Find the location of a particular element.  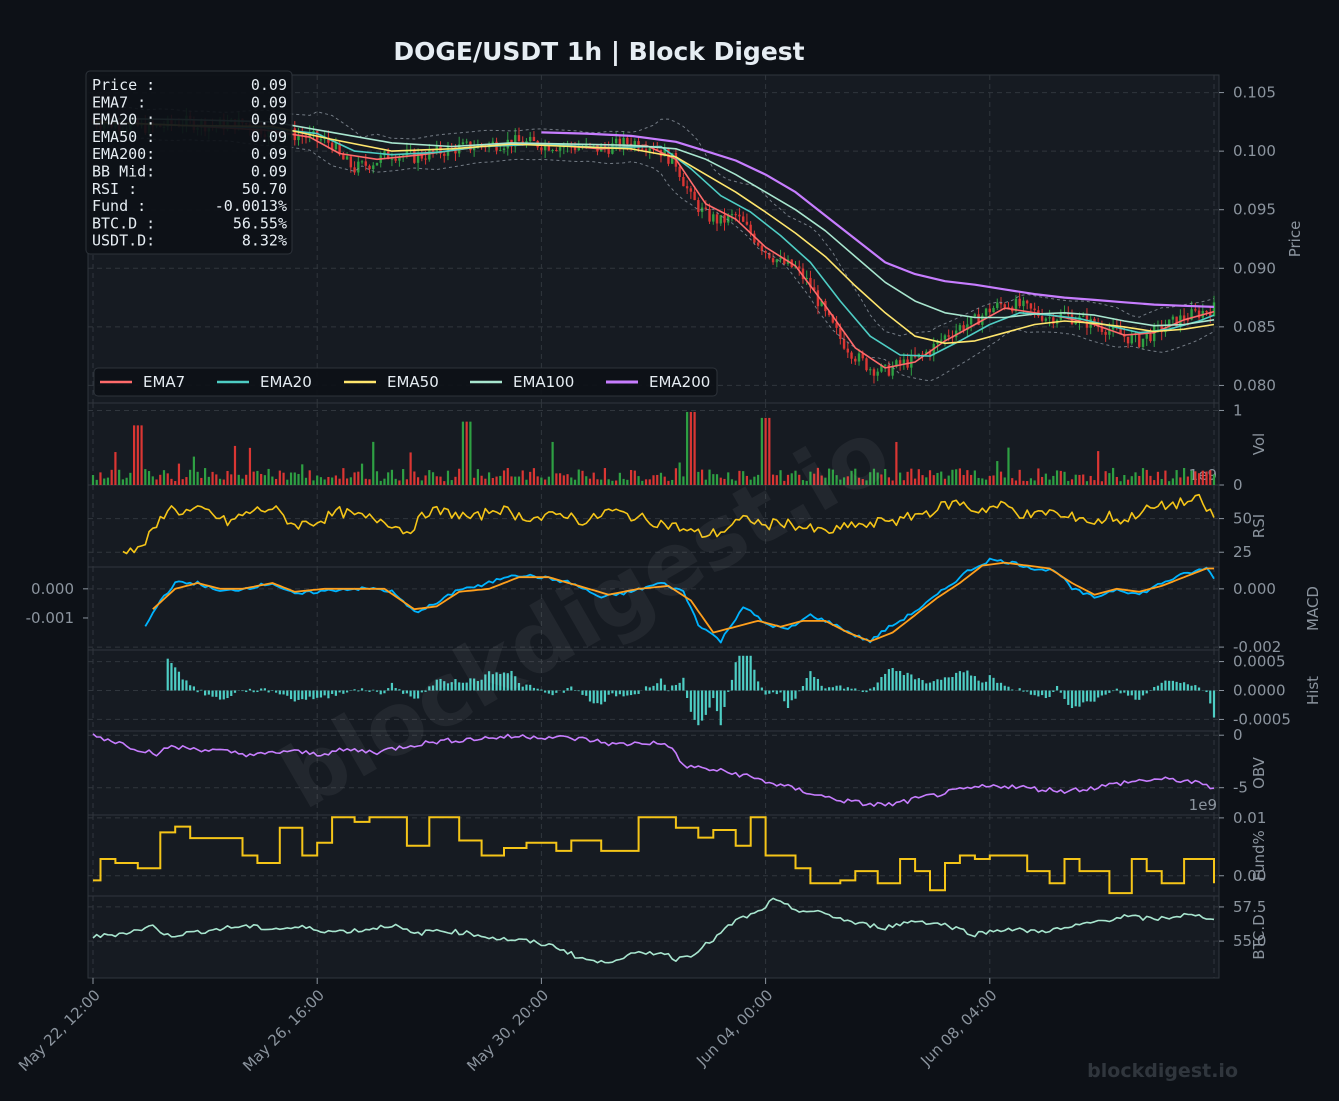

hist-ytick-1: 0.0000 is located at coordinates (1259, 691).